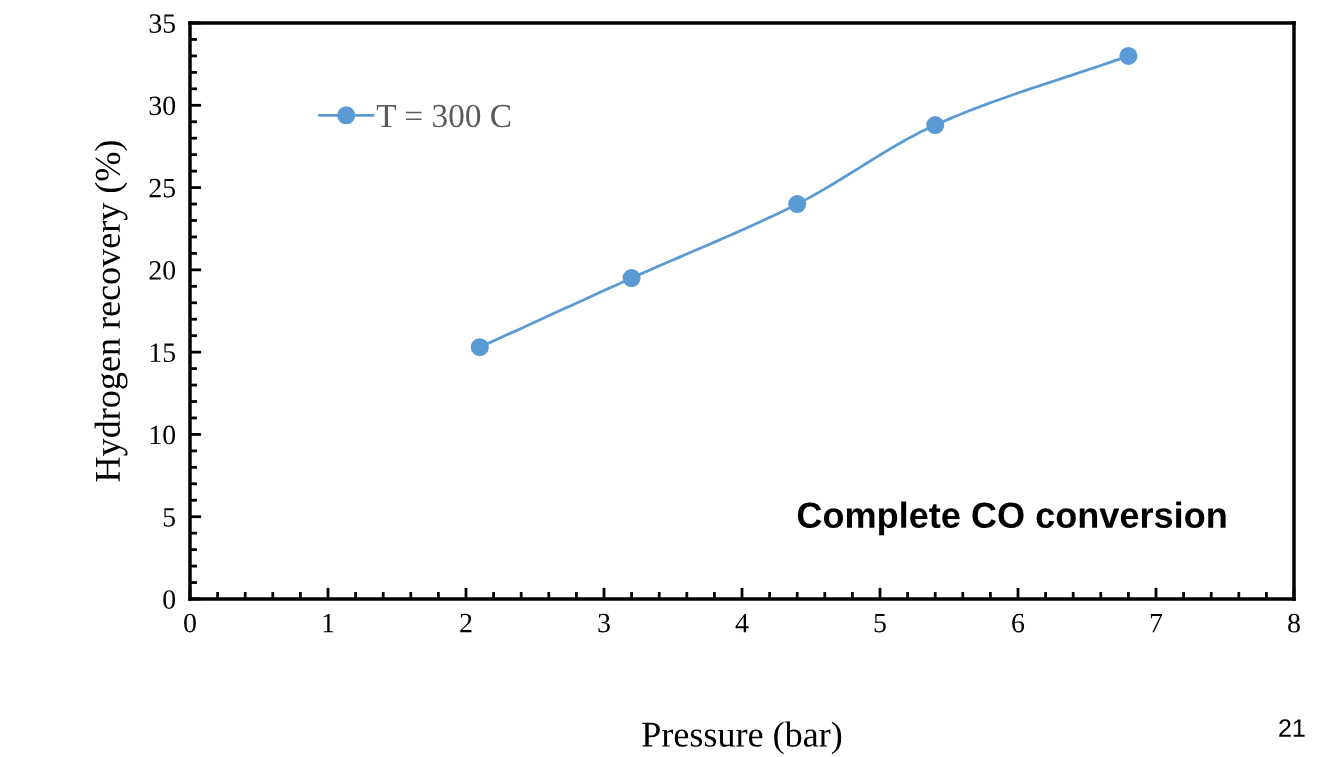  I want to click on x-tick-label: 2, so click(466, 623).